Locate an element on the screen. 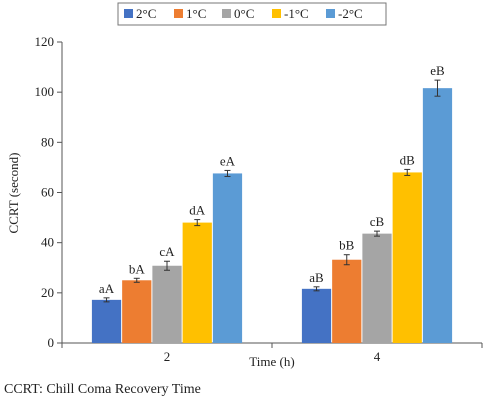  legend: 2°C 1°C 0°C -1°C -2°C is located at coordinates (252, 14).